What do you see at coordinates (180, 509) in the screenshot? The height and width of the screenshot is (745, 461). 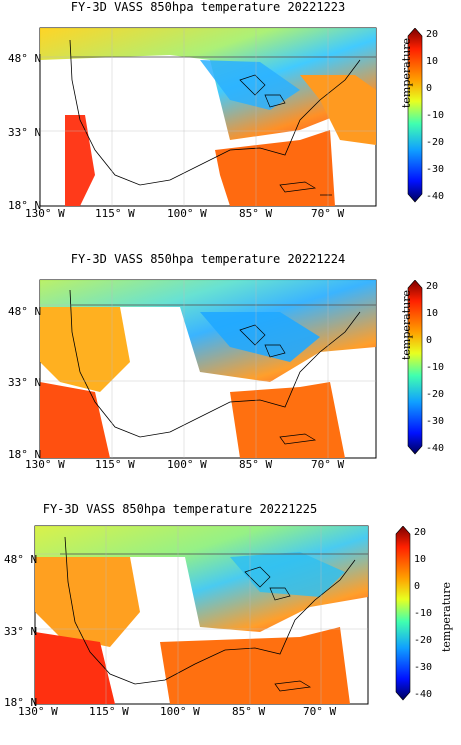 I see `panel-title: FY-3D VASS 850hpa temperature 20221225` at bounding box center [180, 509].